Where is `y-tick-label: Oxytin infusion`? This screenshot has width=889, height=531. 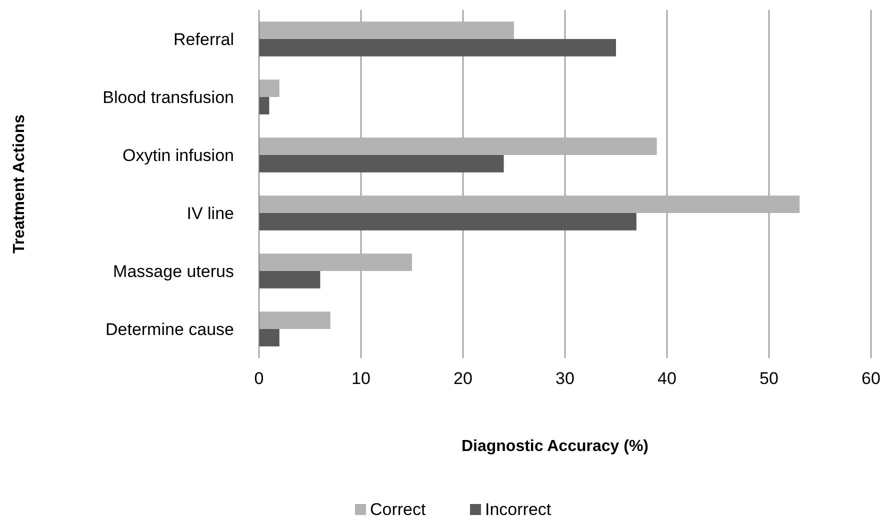 y-tick-label: Oxytin infusion is located at coordinates (178, 155).